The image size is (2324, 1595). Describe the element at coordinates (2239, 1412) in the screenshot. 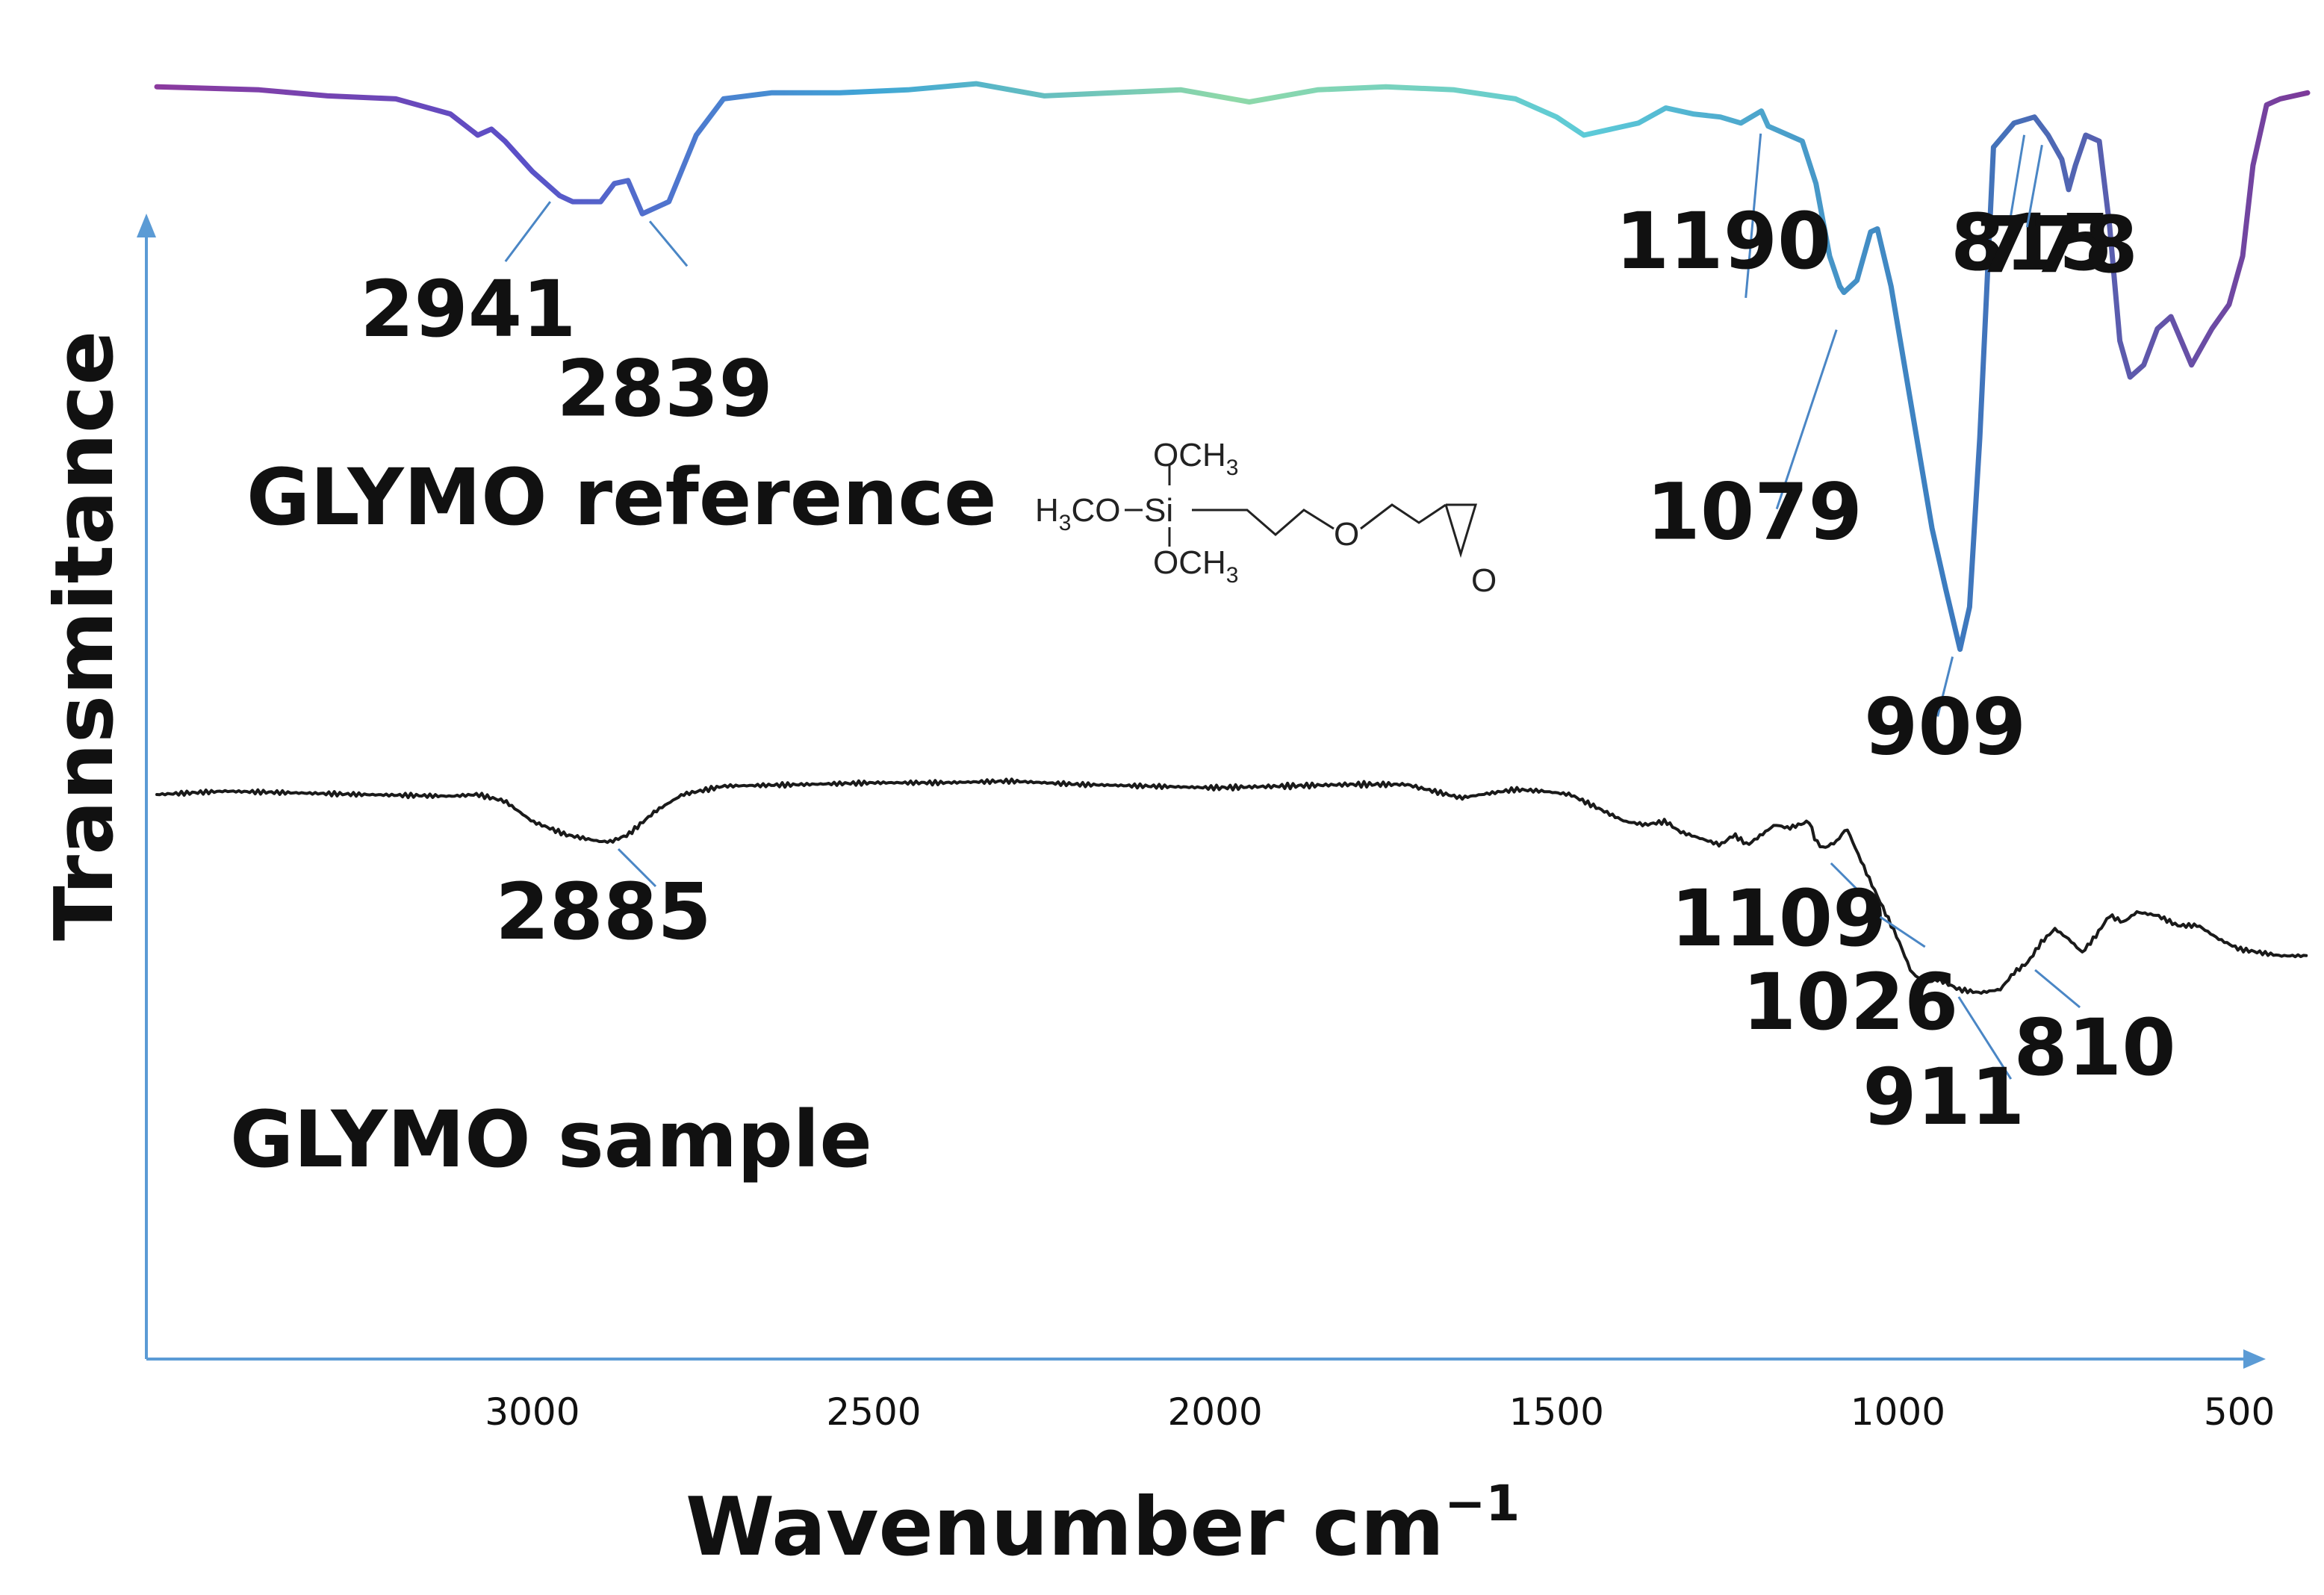

I see `x-tick-label: 500` at that location.